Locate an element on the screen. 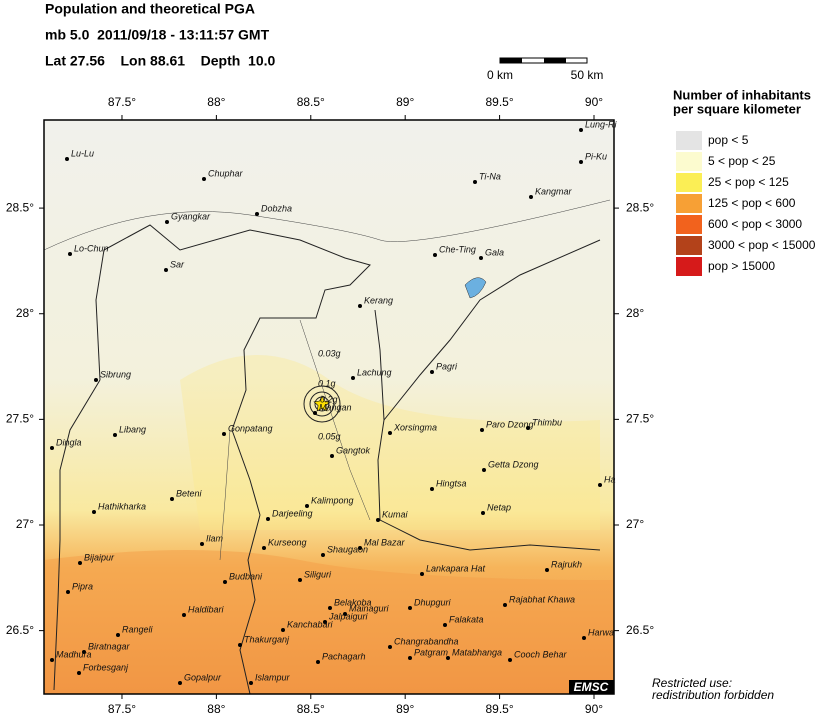 Image resolution: width=831 pixels, height=722 pixels. city-label: Darjeeling is located at coordinates (292, 513).